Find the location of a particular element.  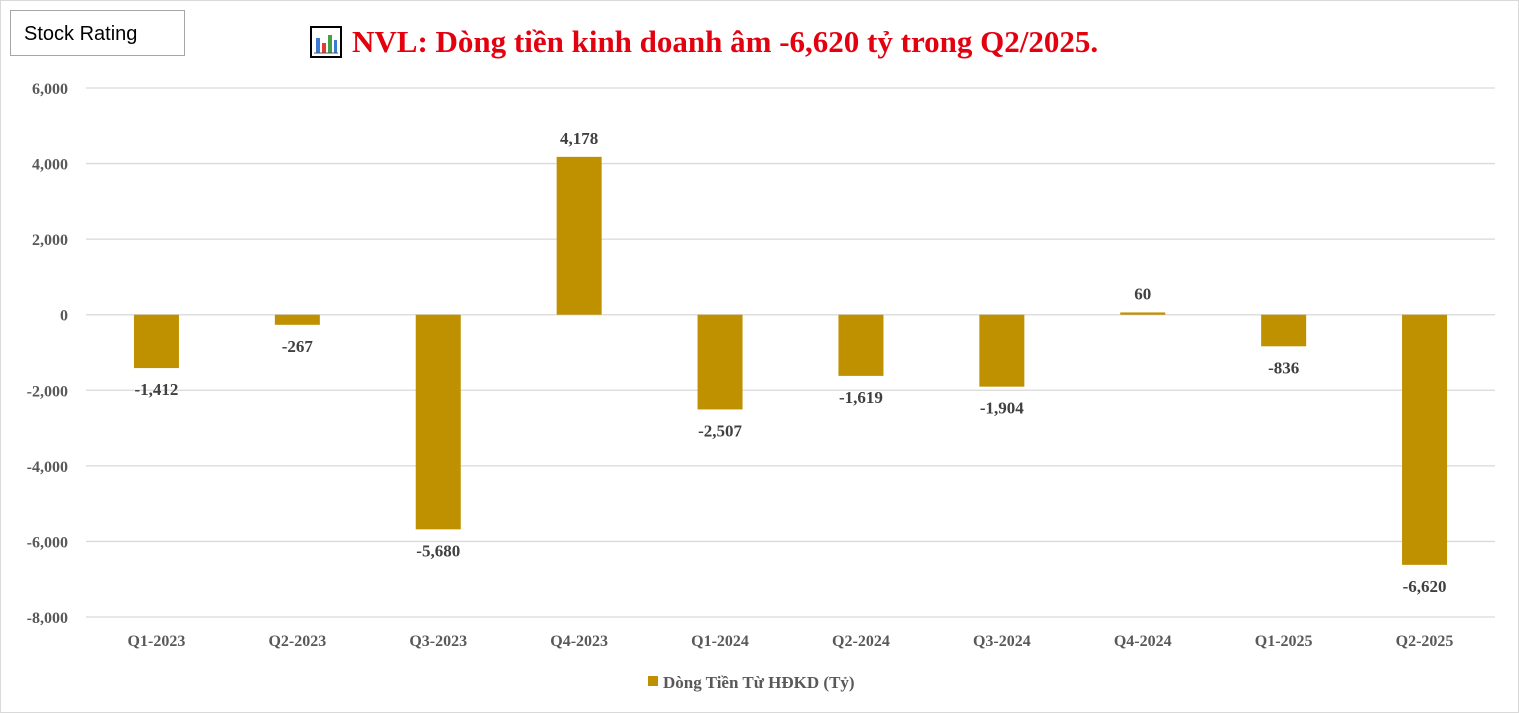

data-label: -836 is located at coordinates (1283, 367).